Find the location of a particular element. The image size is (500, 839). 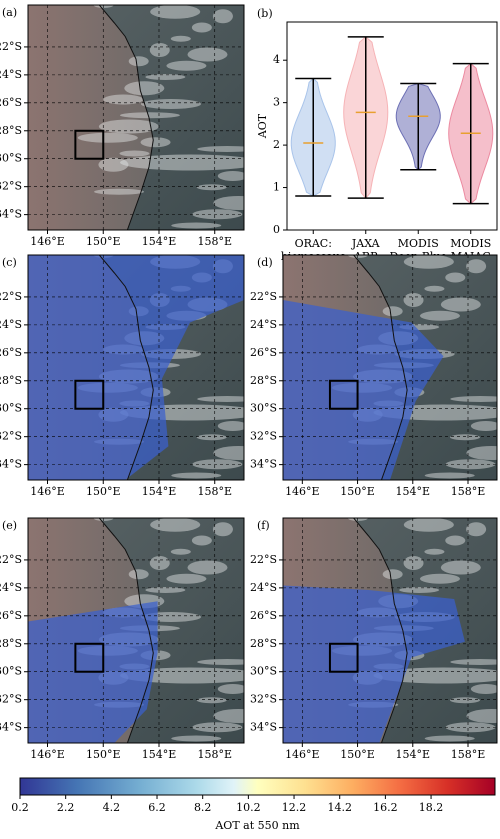

x-tick-label: 6.2 is located at coordinates (157, 807).